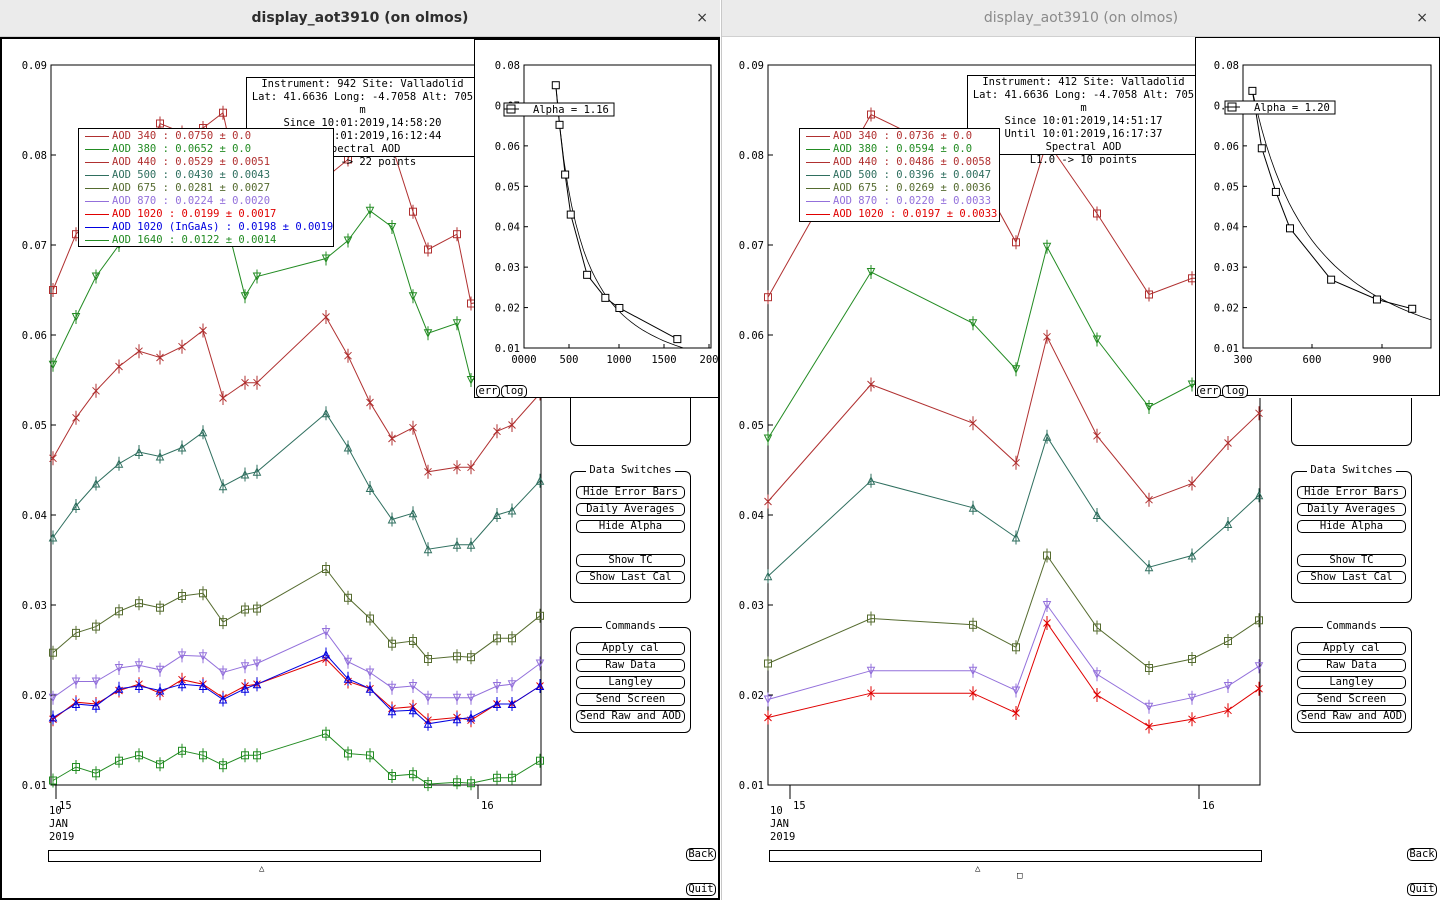  What do you see at coordinates (1226, 66) in the screenshot?
I see `inset-y-tick-label: 0.08` at bounding box center [1226, 66].